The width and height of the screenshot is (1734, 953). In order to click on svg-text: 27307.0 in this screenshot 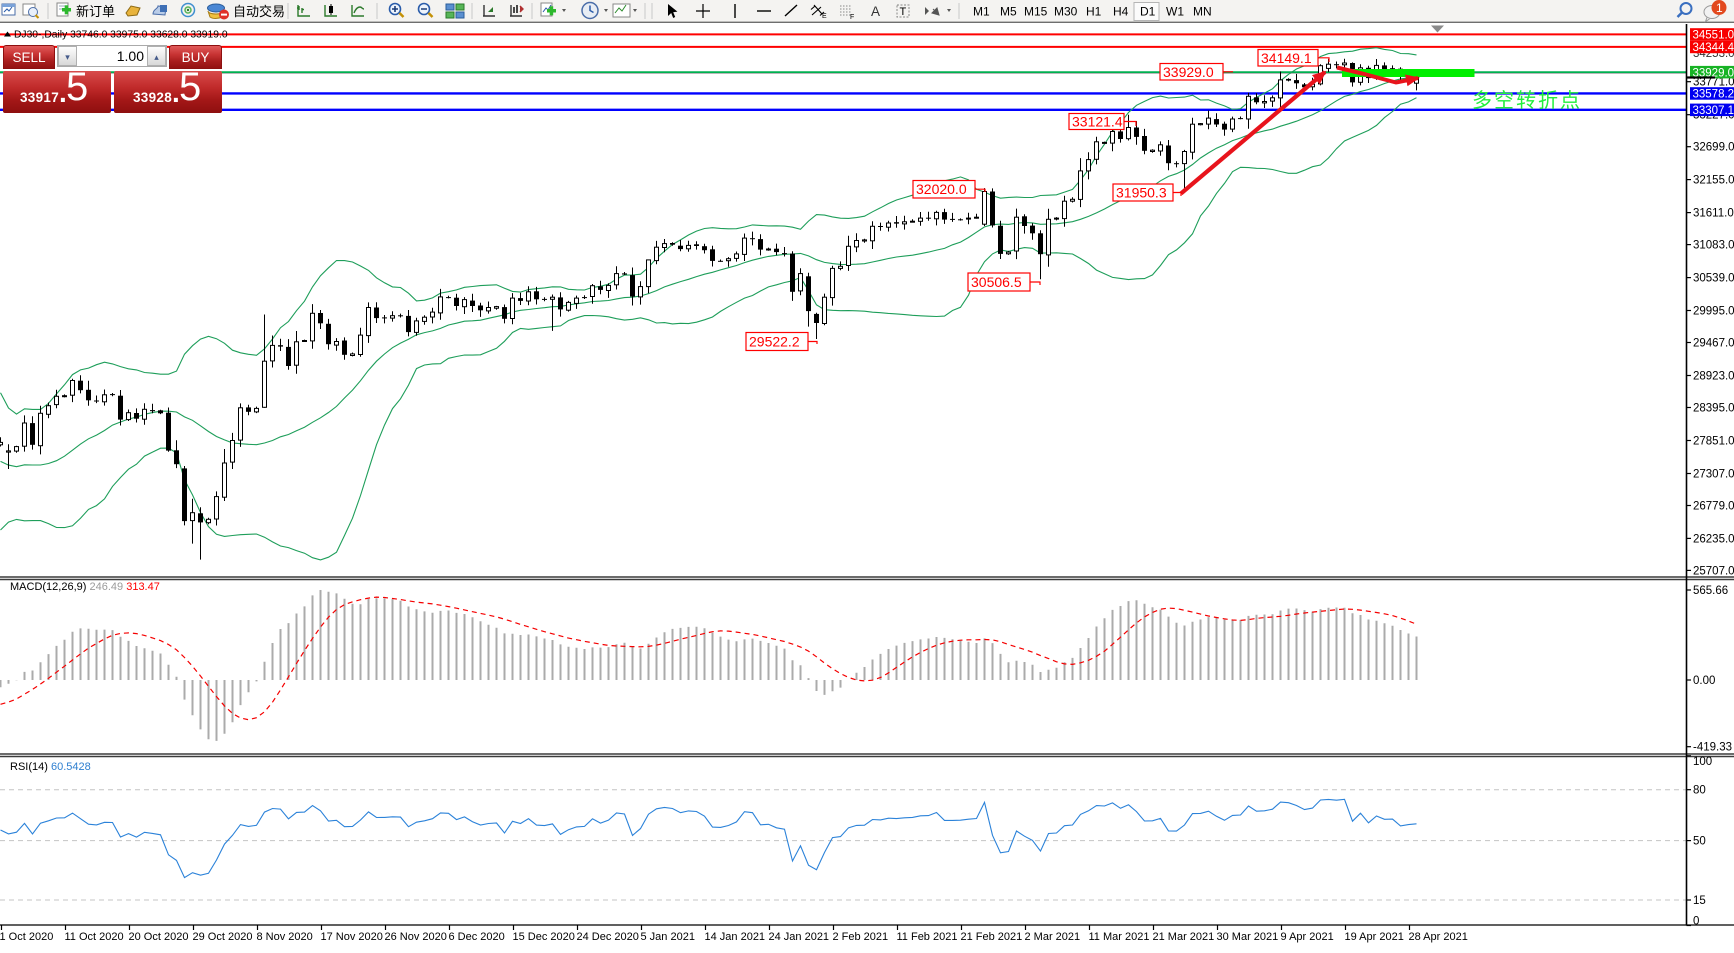, I will do `click(1713, 475)`.